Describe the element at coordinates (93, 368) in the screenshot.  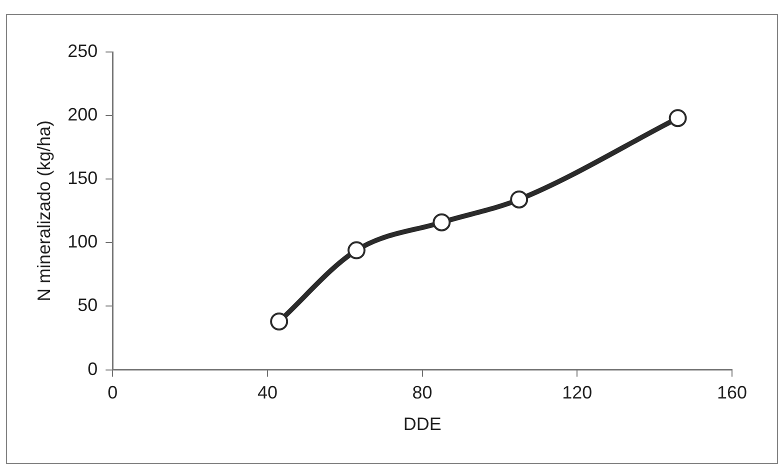
I see `y-tick-label: 0` at that location.